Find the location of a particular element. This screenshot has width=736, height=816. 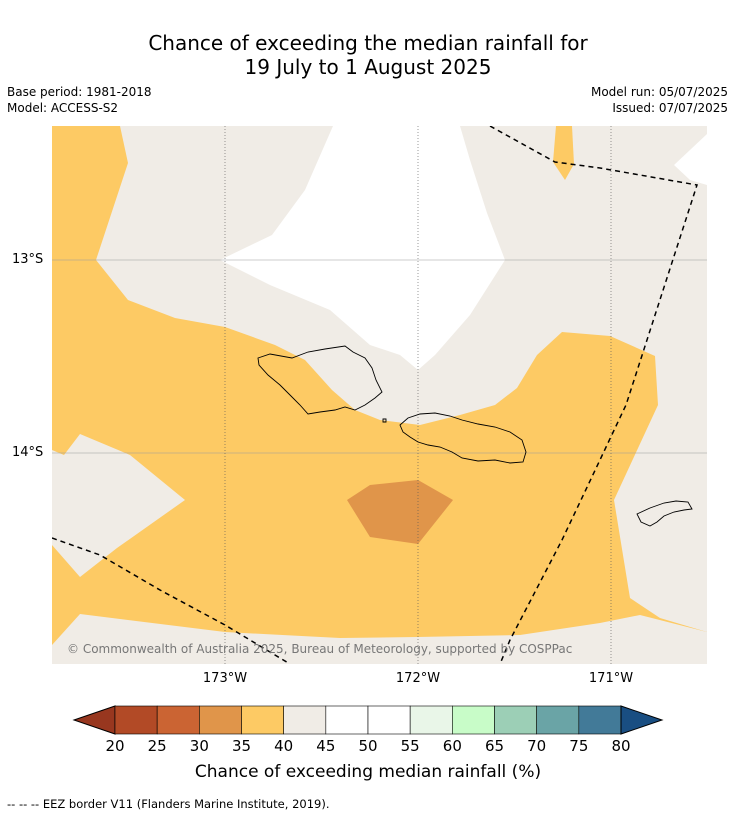

colorbar-tick-55: 55 is located at coordinates (410, 746).